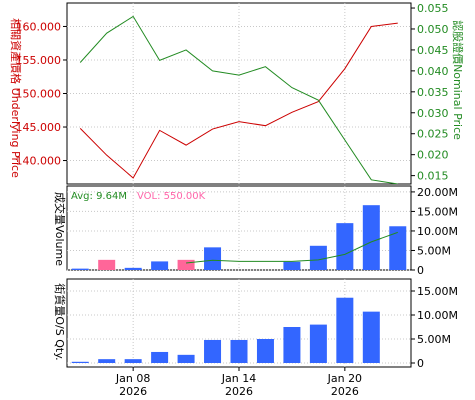  What do you see at coordinates (99, 196) in the screenshot?
I see `volume-avg-label: Avg: 9.64M` at bounding box center [99, 196].